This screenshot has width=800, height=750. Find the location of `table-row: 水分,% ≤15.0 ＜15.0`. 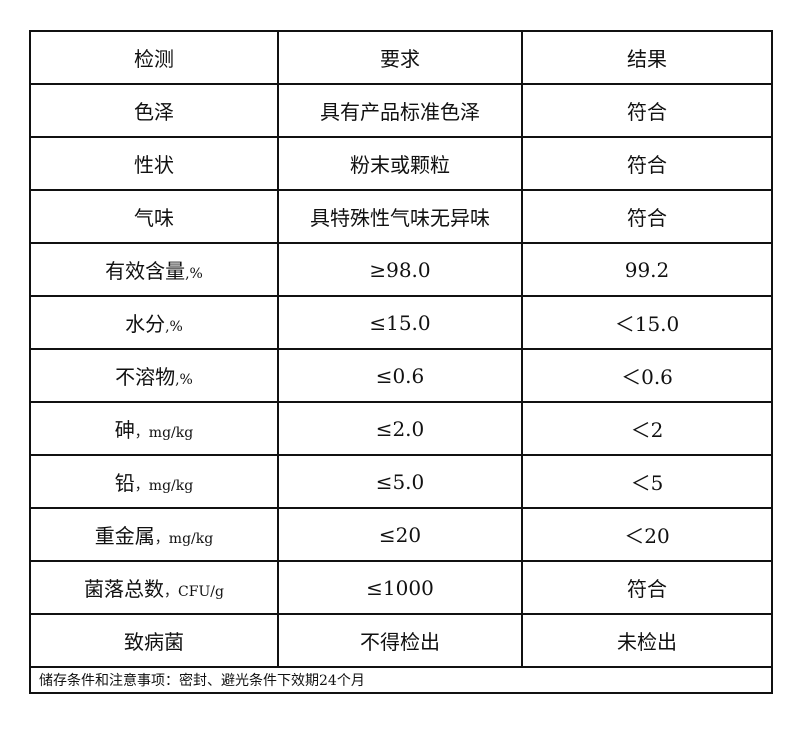

table-row: 水分,% ≤15.0 ＜15.0 is located at coordinates (401, 322).